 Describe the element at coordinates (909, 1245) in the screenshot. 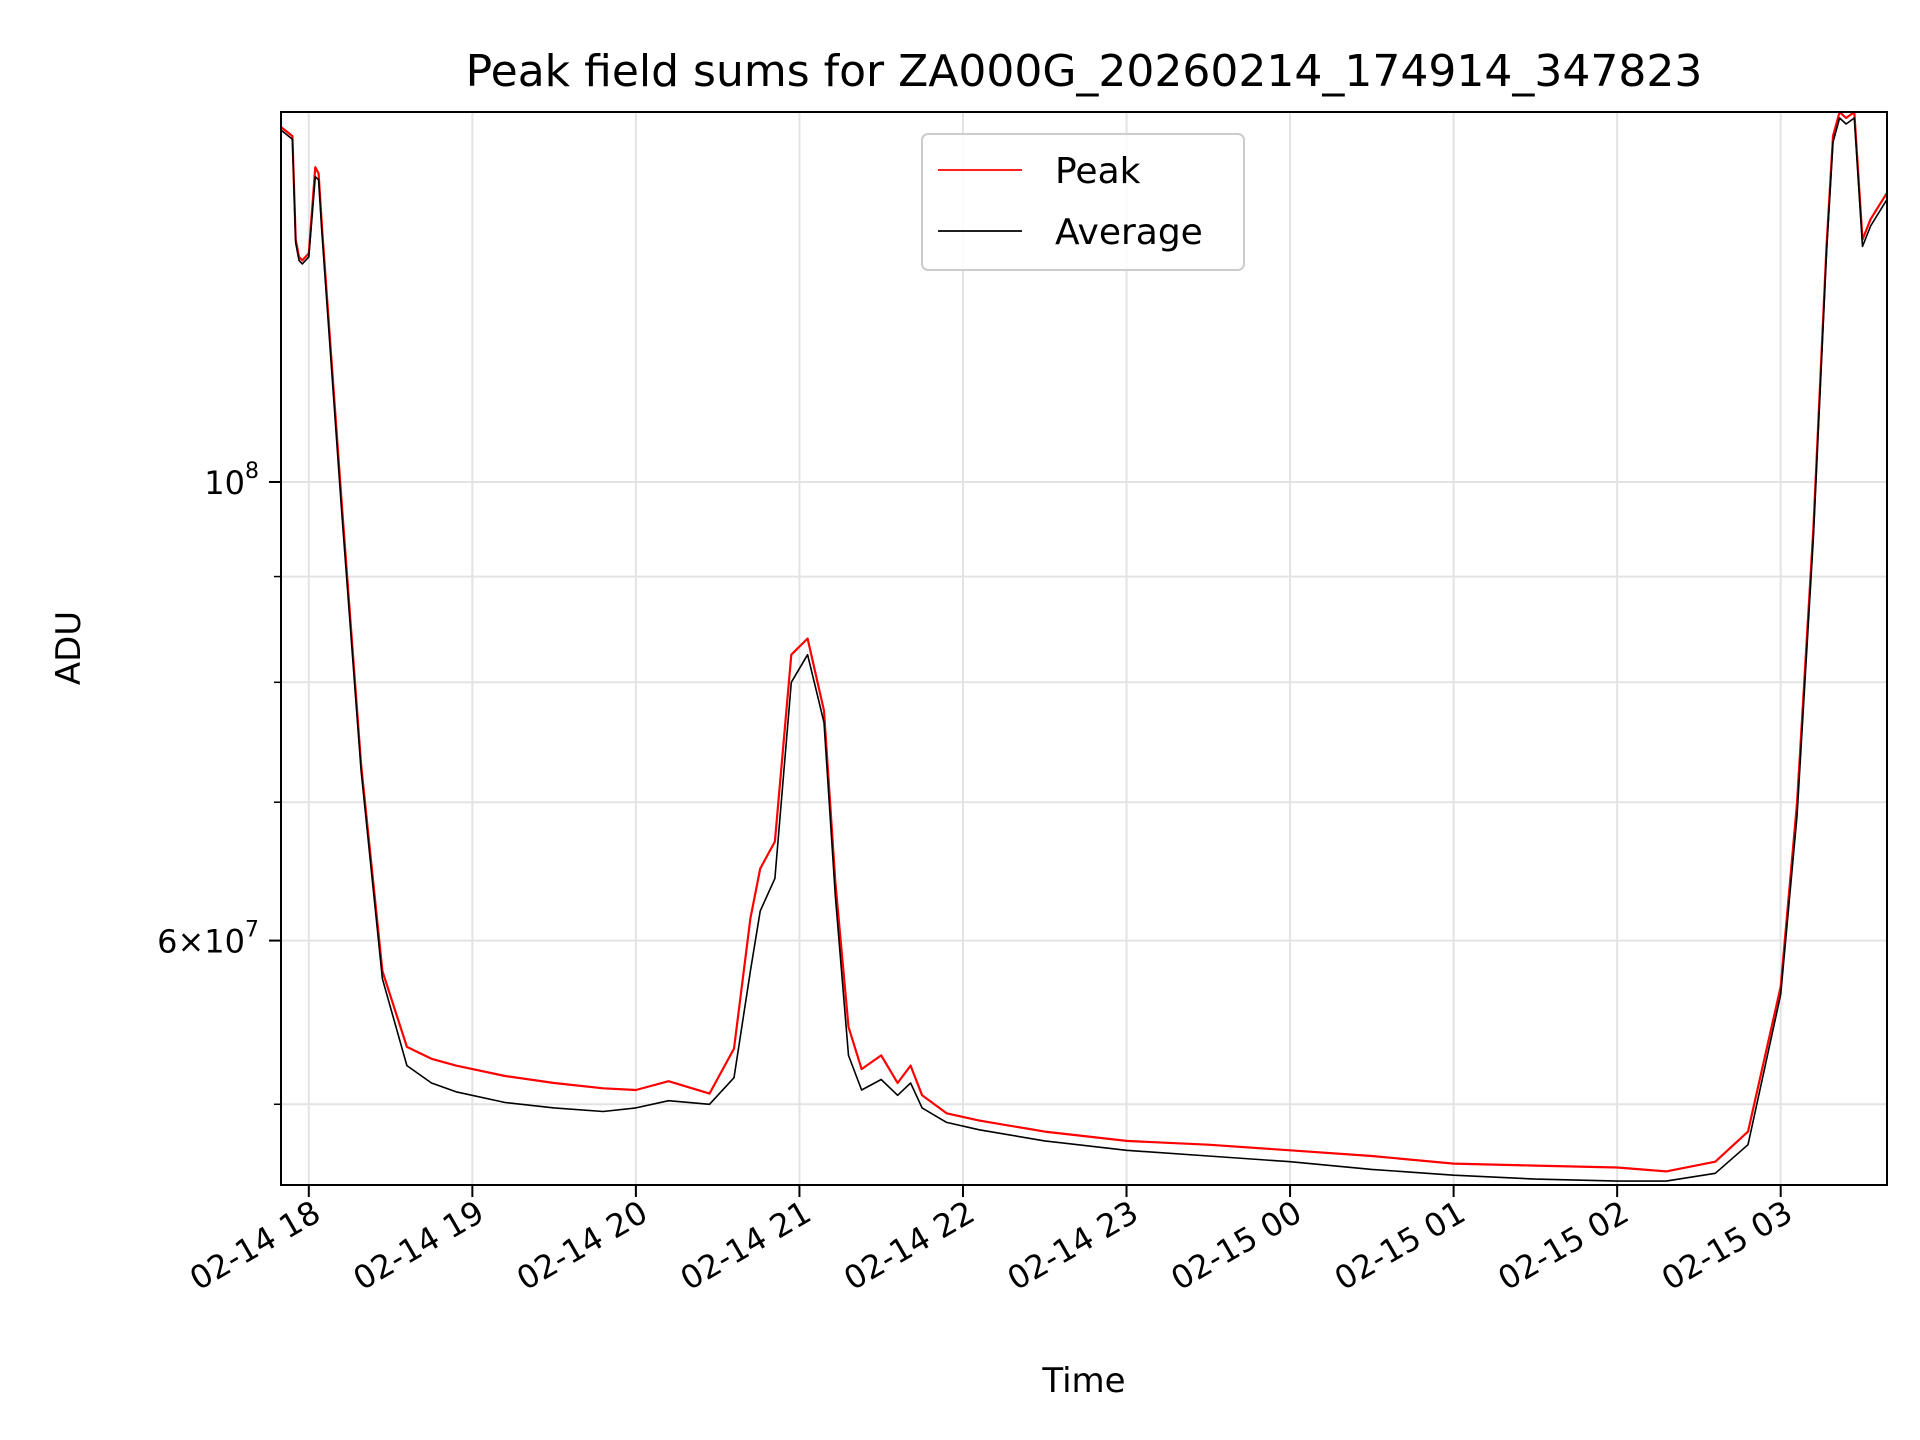

I see `x-tick-label: 02-14 22` at that location.